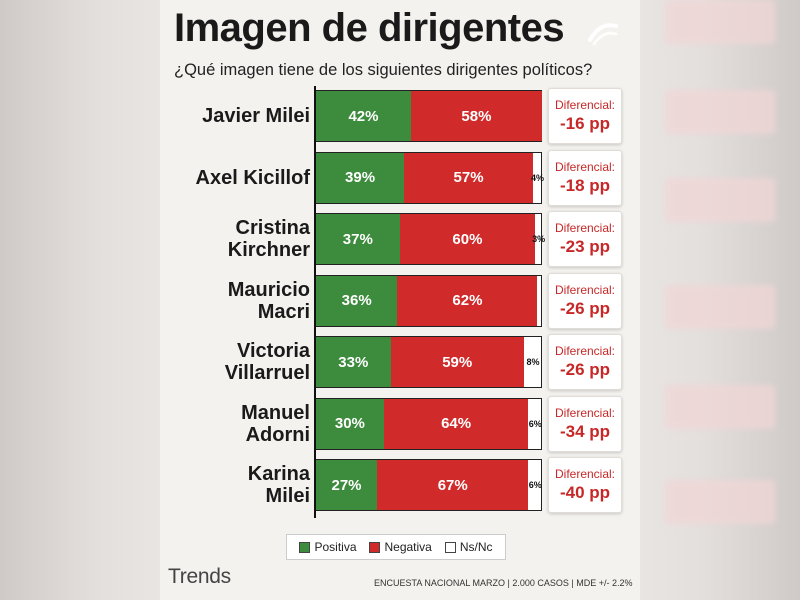 This screenshot has width=800, height=600. I want to click on stacked-bar: 27% 67% 6%, so click(429, 485).